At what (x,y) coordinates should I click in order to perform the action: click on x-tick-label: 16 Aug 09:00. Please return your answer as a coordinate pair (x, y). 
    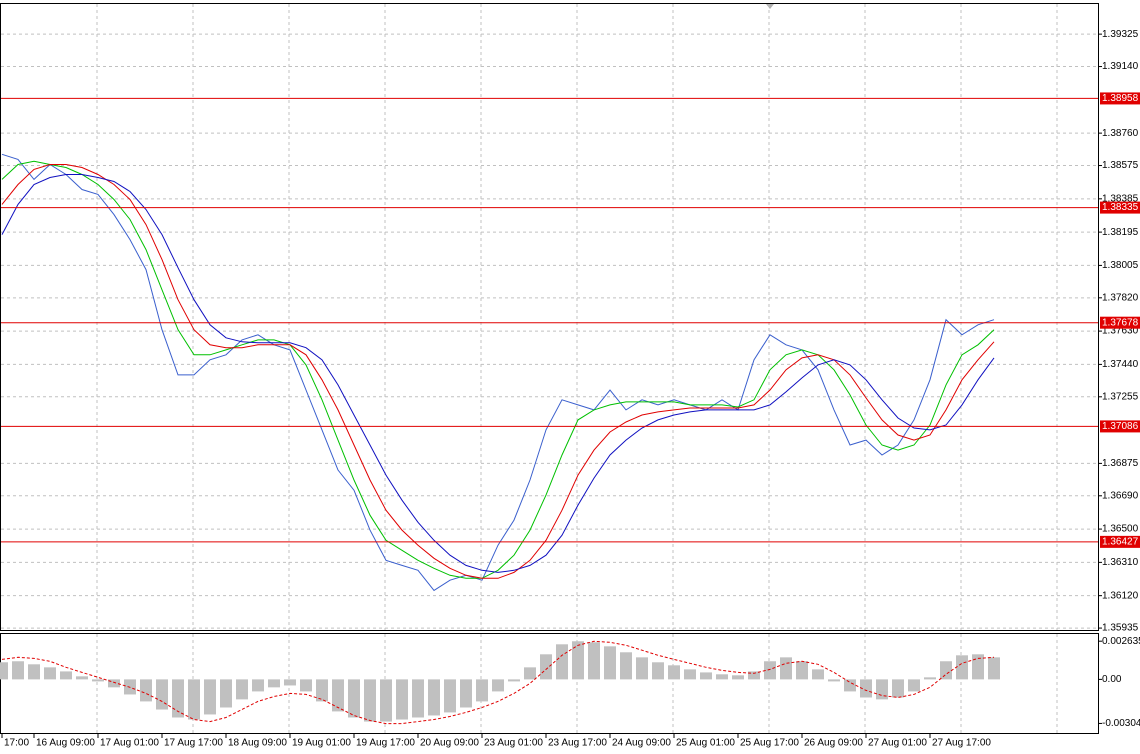
    Looking at the image, I should click on (65, 743).